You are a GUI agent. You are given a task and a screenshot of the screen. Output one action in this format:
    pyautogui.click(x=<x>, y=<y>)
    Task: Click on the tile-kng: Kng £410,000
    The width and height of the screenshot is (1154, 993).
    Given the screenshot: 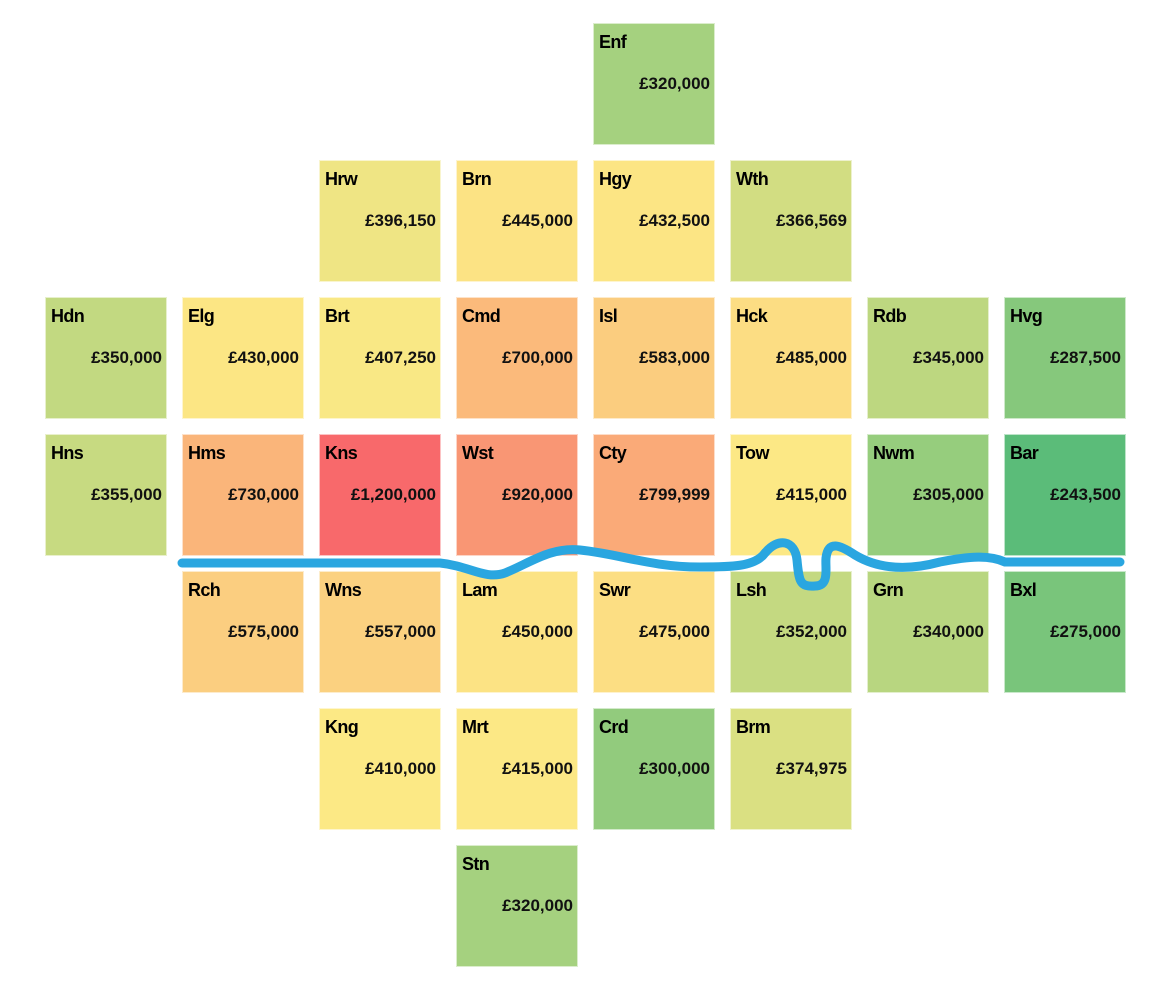 What is the action you would take?
    pyautogui.click(x=380, y=769)
    